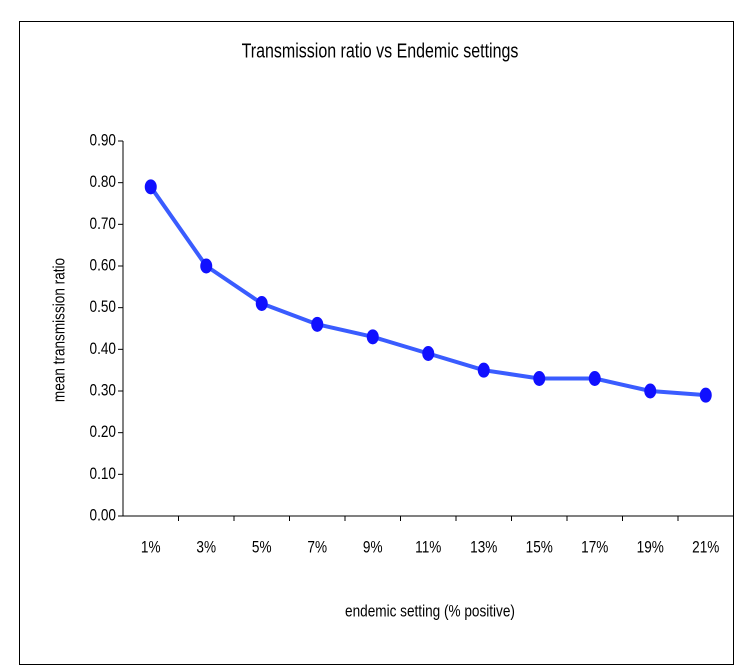 This screenshot has height=667, width=736. What do you see at coordinates (483, 547) in the screenshot?
I see `x-tick-label: 13%` at bounding box center [483, 547].